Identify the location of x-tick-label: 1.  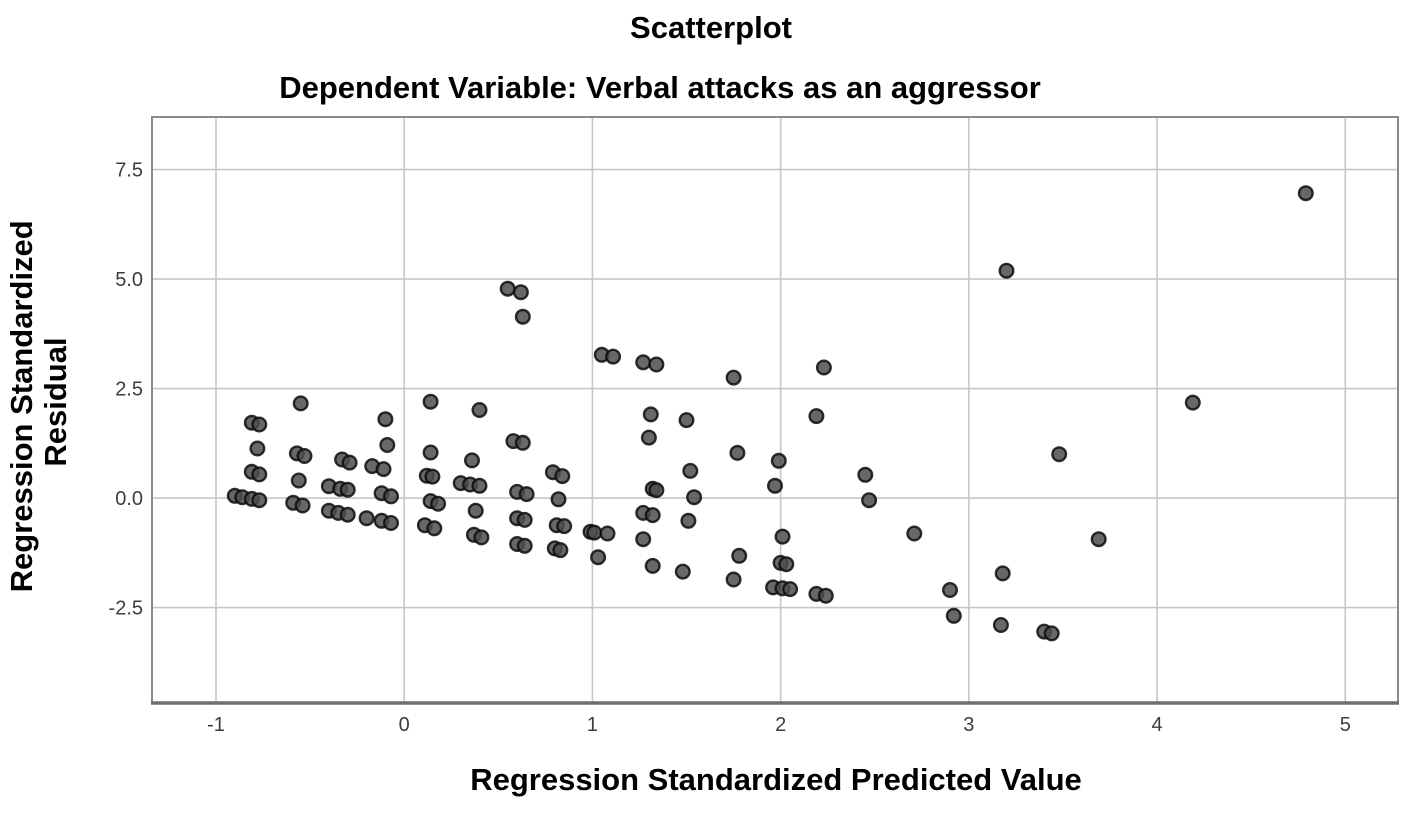
(592, 725).